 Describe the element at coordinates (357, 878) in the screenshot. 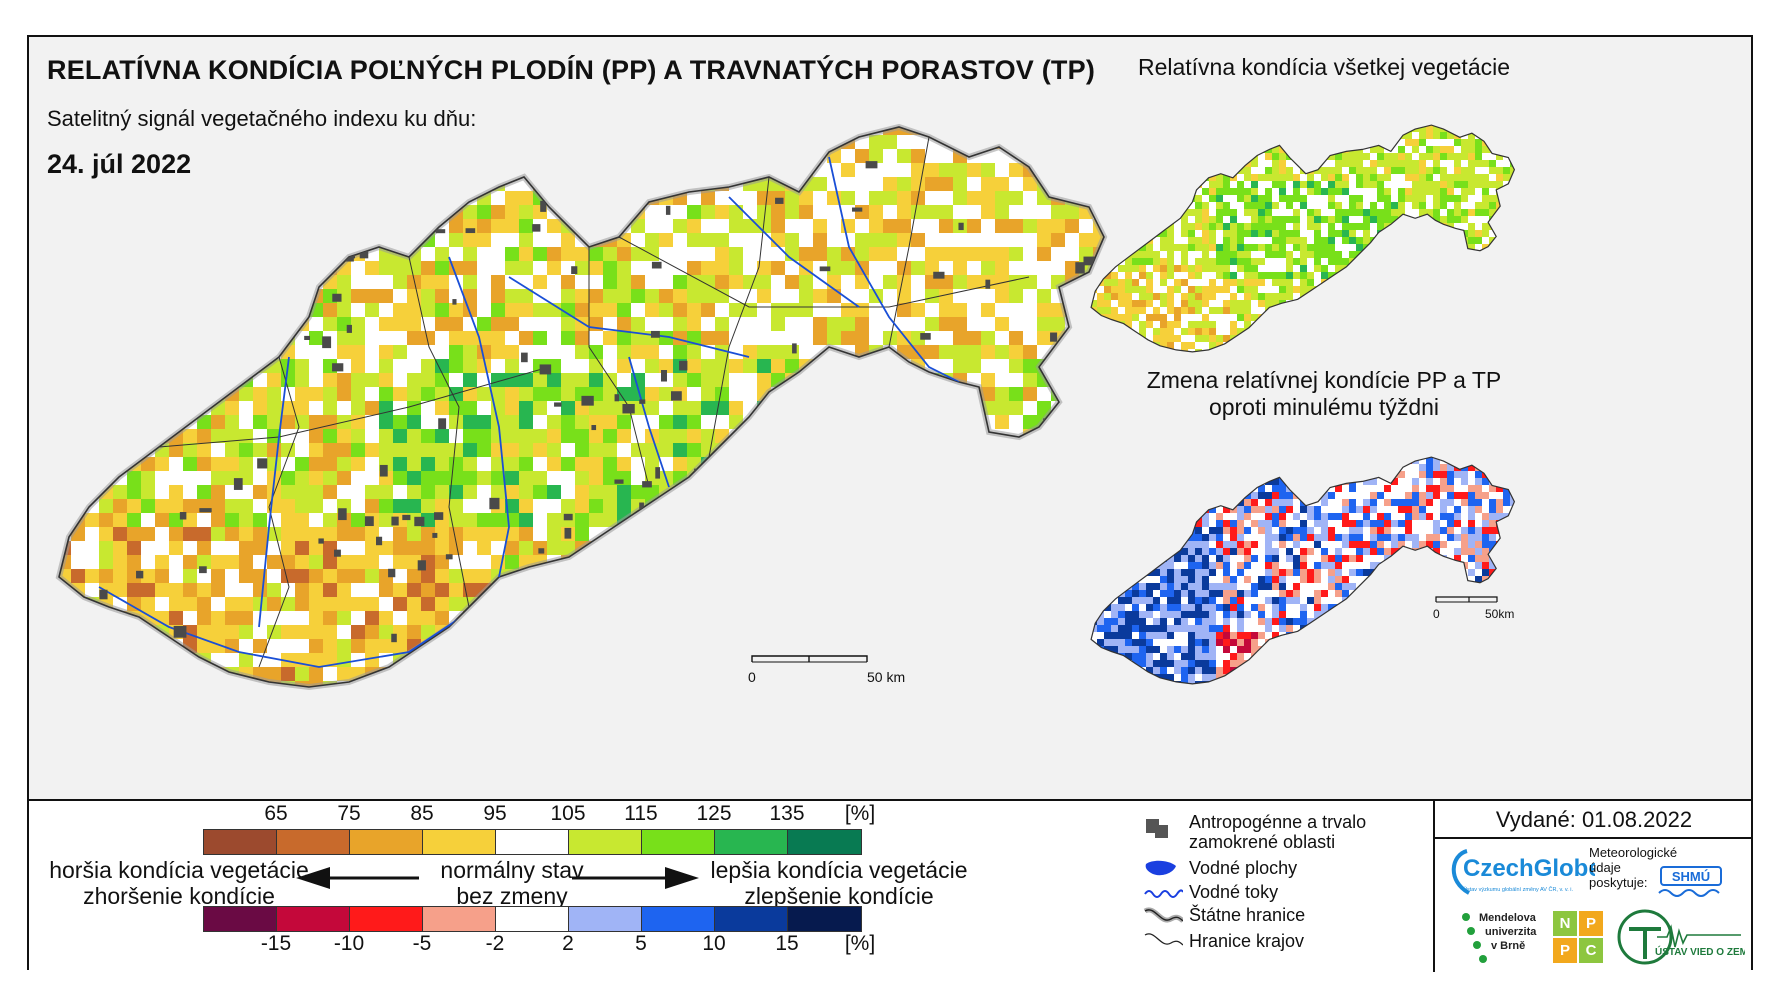

I see `left-arrow-icon` at that location.